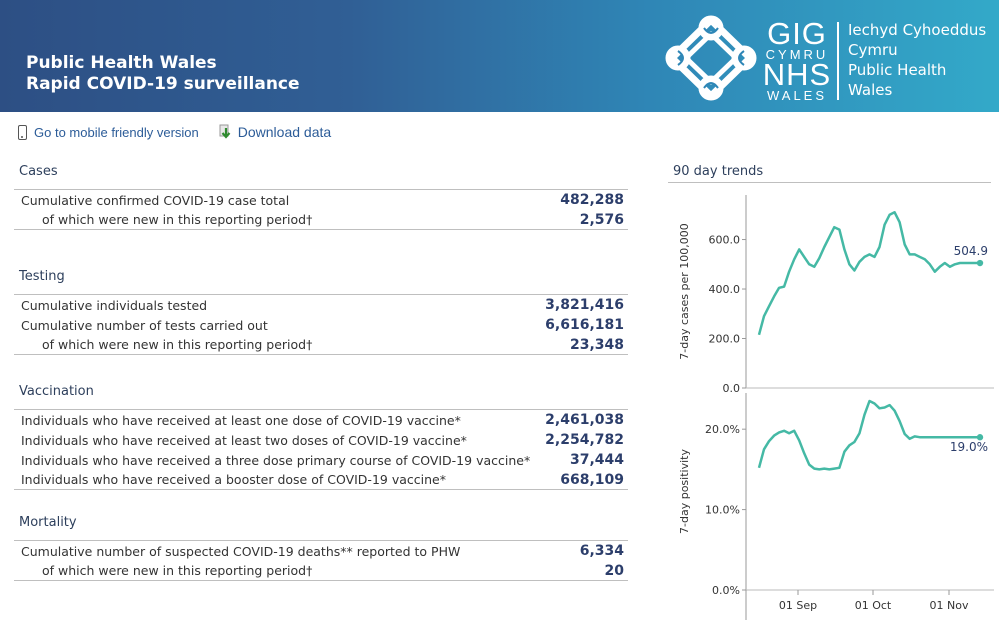 Image resolution: width=999 pixels, height=629 pixels. I want to click on row-value: 6,616,181, so click(584, 325).